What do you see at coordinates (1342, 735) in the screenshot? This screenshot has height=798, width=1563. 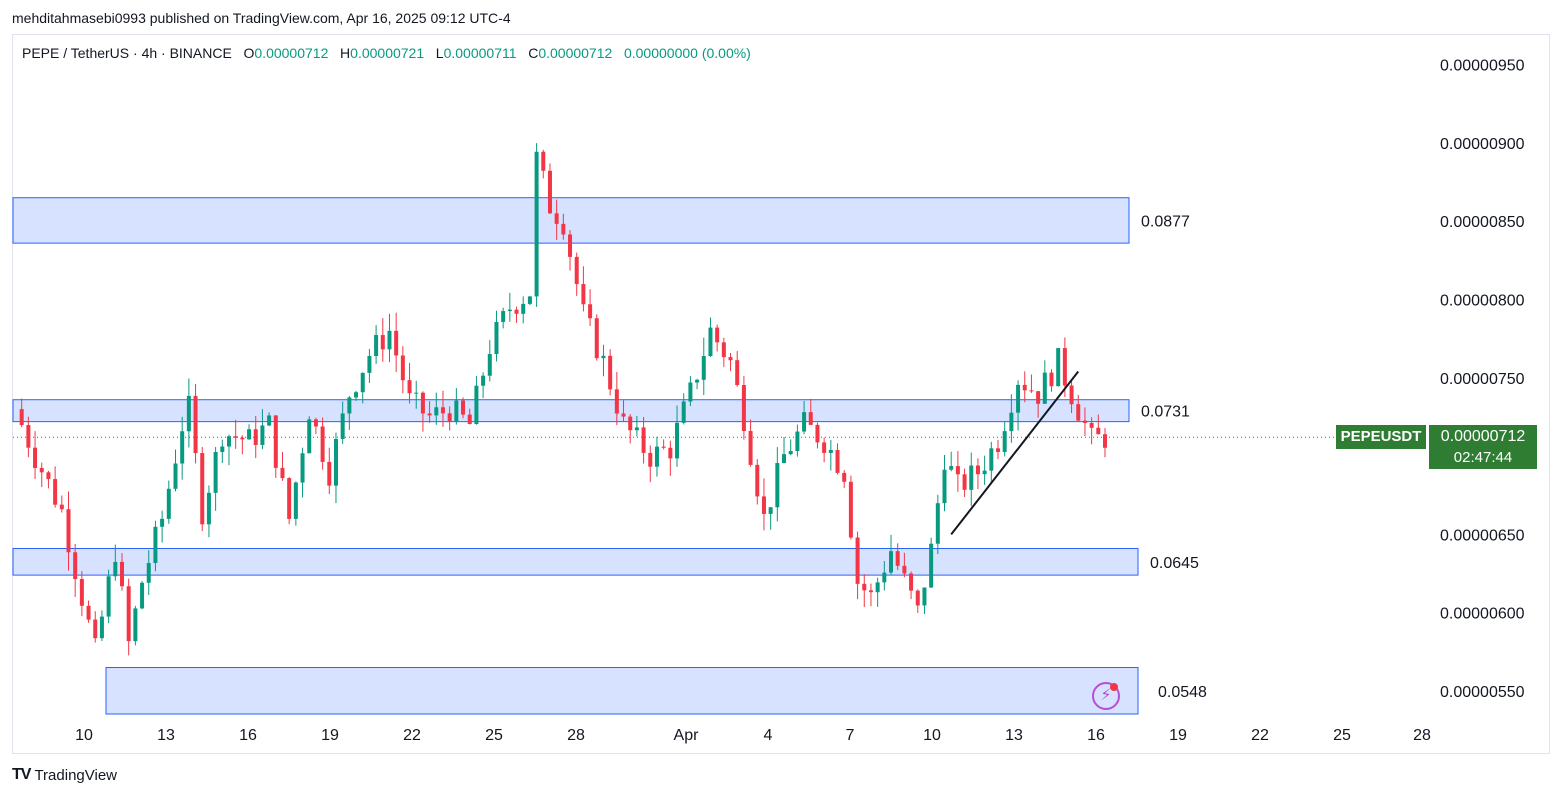 I see `time-axis-label: 25` at bounding box center [1342, 735].